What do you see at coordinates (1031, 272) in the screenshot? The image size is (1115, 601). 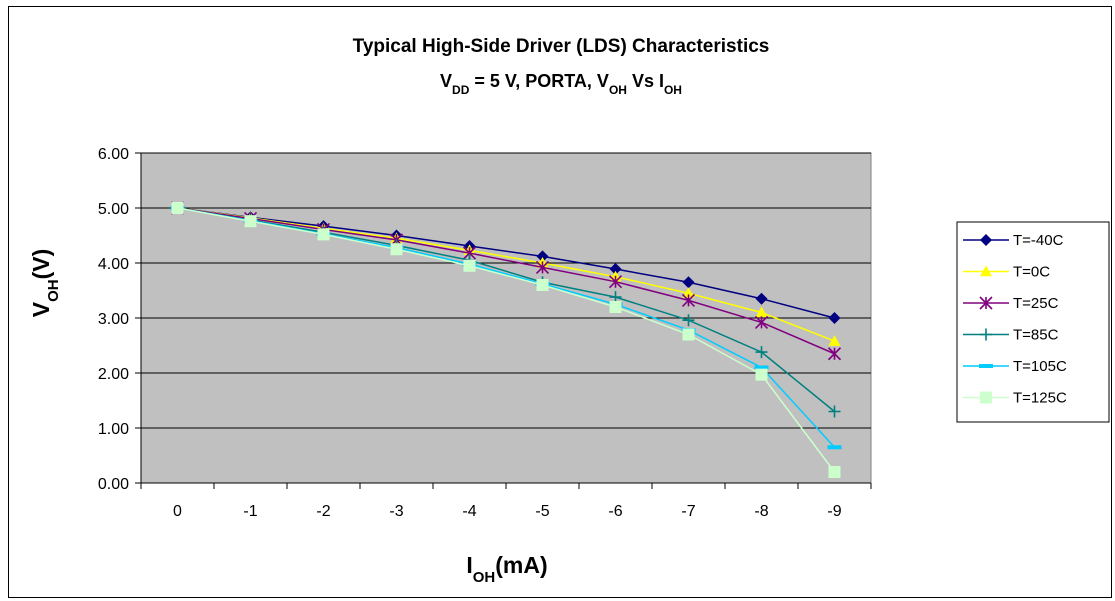 I see `legend-label: T=0C` at bounding box center [1031, 272].